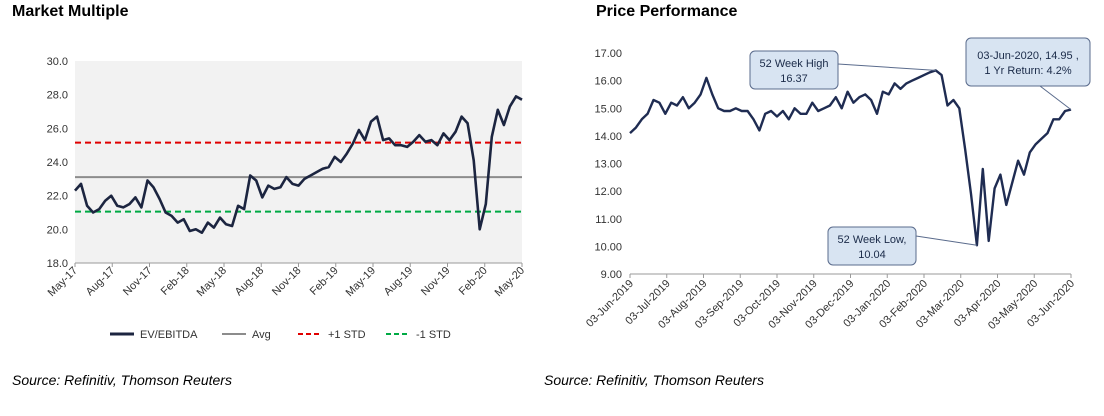  I want to click on callout-text-return-line2: 1 Yr Return: 4.2%, so click(1027, 71).